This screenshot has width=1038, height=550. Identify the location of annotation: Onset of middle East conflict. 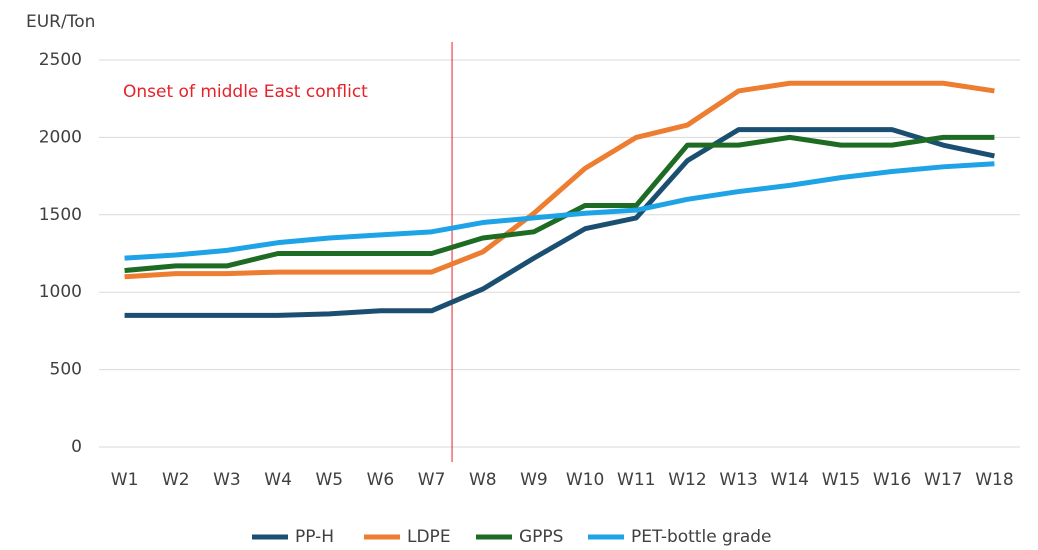
(245, 92).